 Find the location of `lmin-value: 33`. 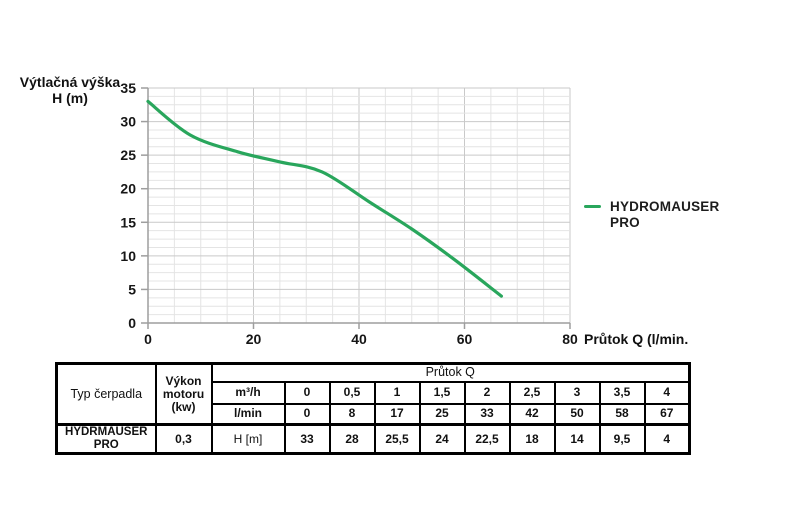

lmin-value: 33 is located at coordinates (487, 414).